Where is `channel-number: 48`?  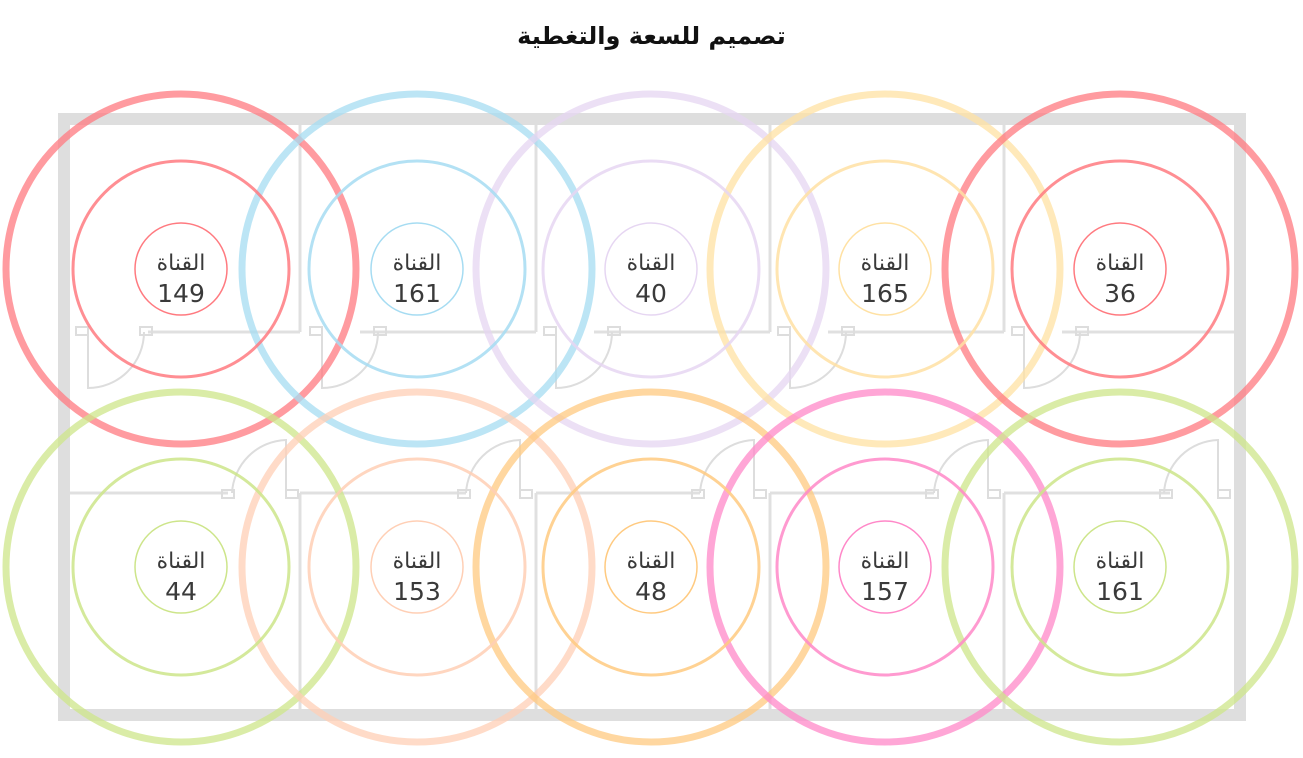 channel-number: 48 is located at coordinates (651, 591).